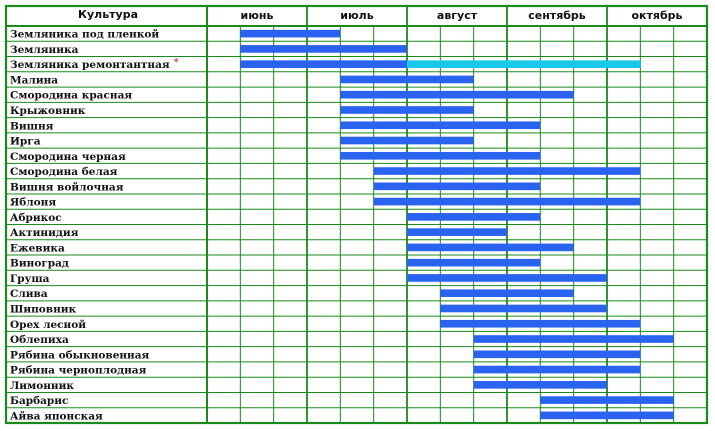 This screenshot has width=715, height=431. Describe the element at coordinates (524, 64) in the screenshot. I see `harvest-bar-extended` at that location.